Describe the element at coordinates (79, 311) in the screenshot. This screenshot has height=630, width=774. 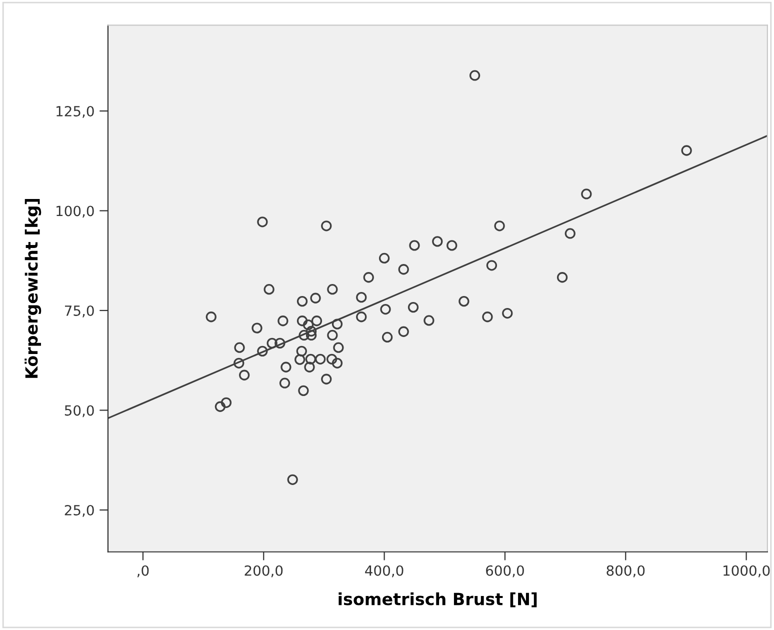
I see `y-tick-label: 75,0` at that location.